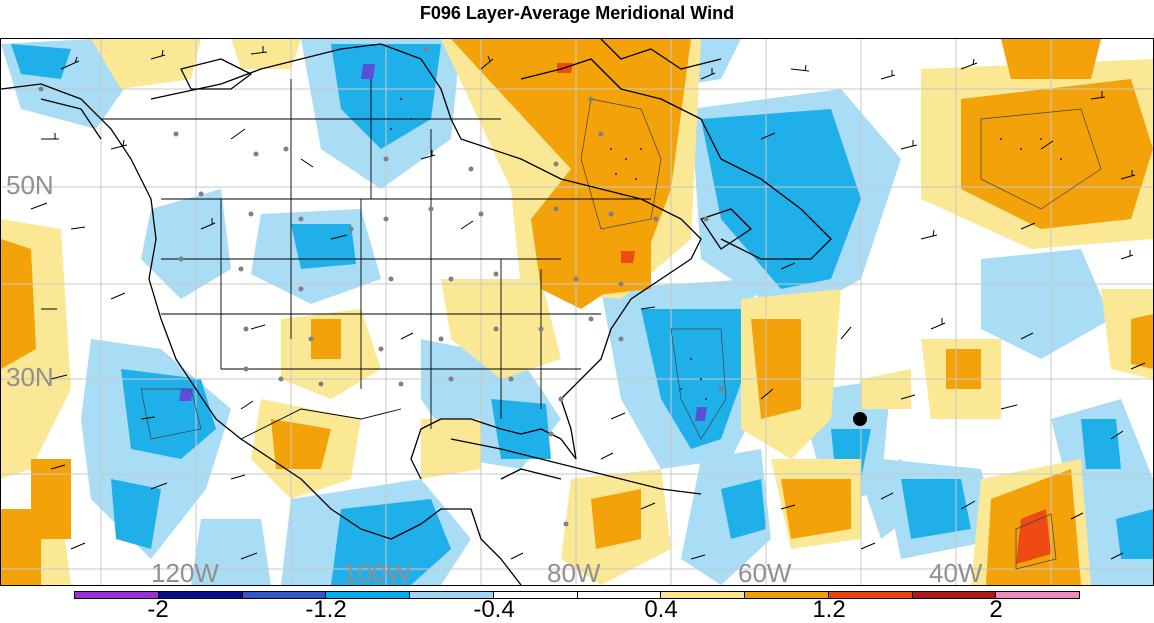 This screenshot has height=623, width=1154. I want to click on colorbar-label-neg0-4: -0.4, so click(494, 609).